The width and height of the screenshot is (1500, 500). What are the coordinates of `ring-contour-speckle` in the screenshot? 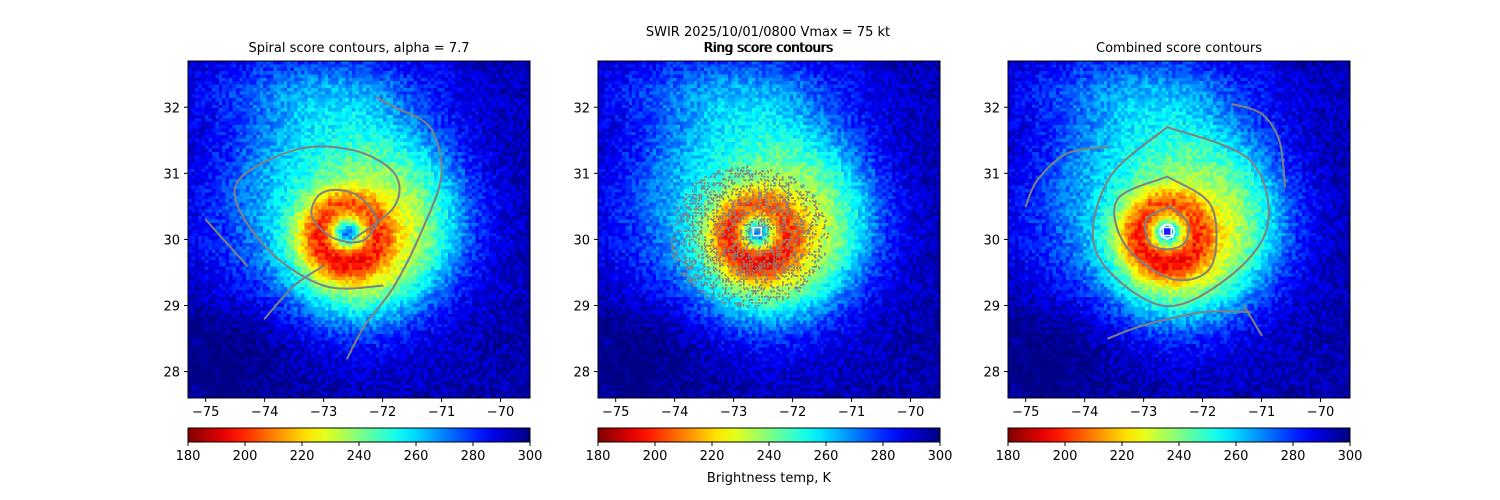 It's located at (749, 237).